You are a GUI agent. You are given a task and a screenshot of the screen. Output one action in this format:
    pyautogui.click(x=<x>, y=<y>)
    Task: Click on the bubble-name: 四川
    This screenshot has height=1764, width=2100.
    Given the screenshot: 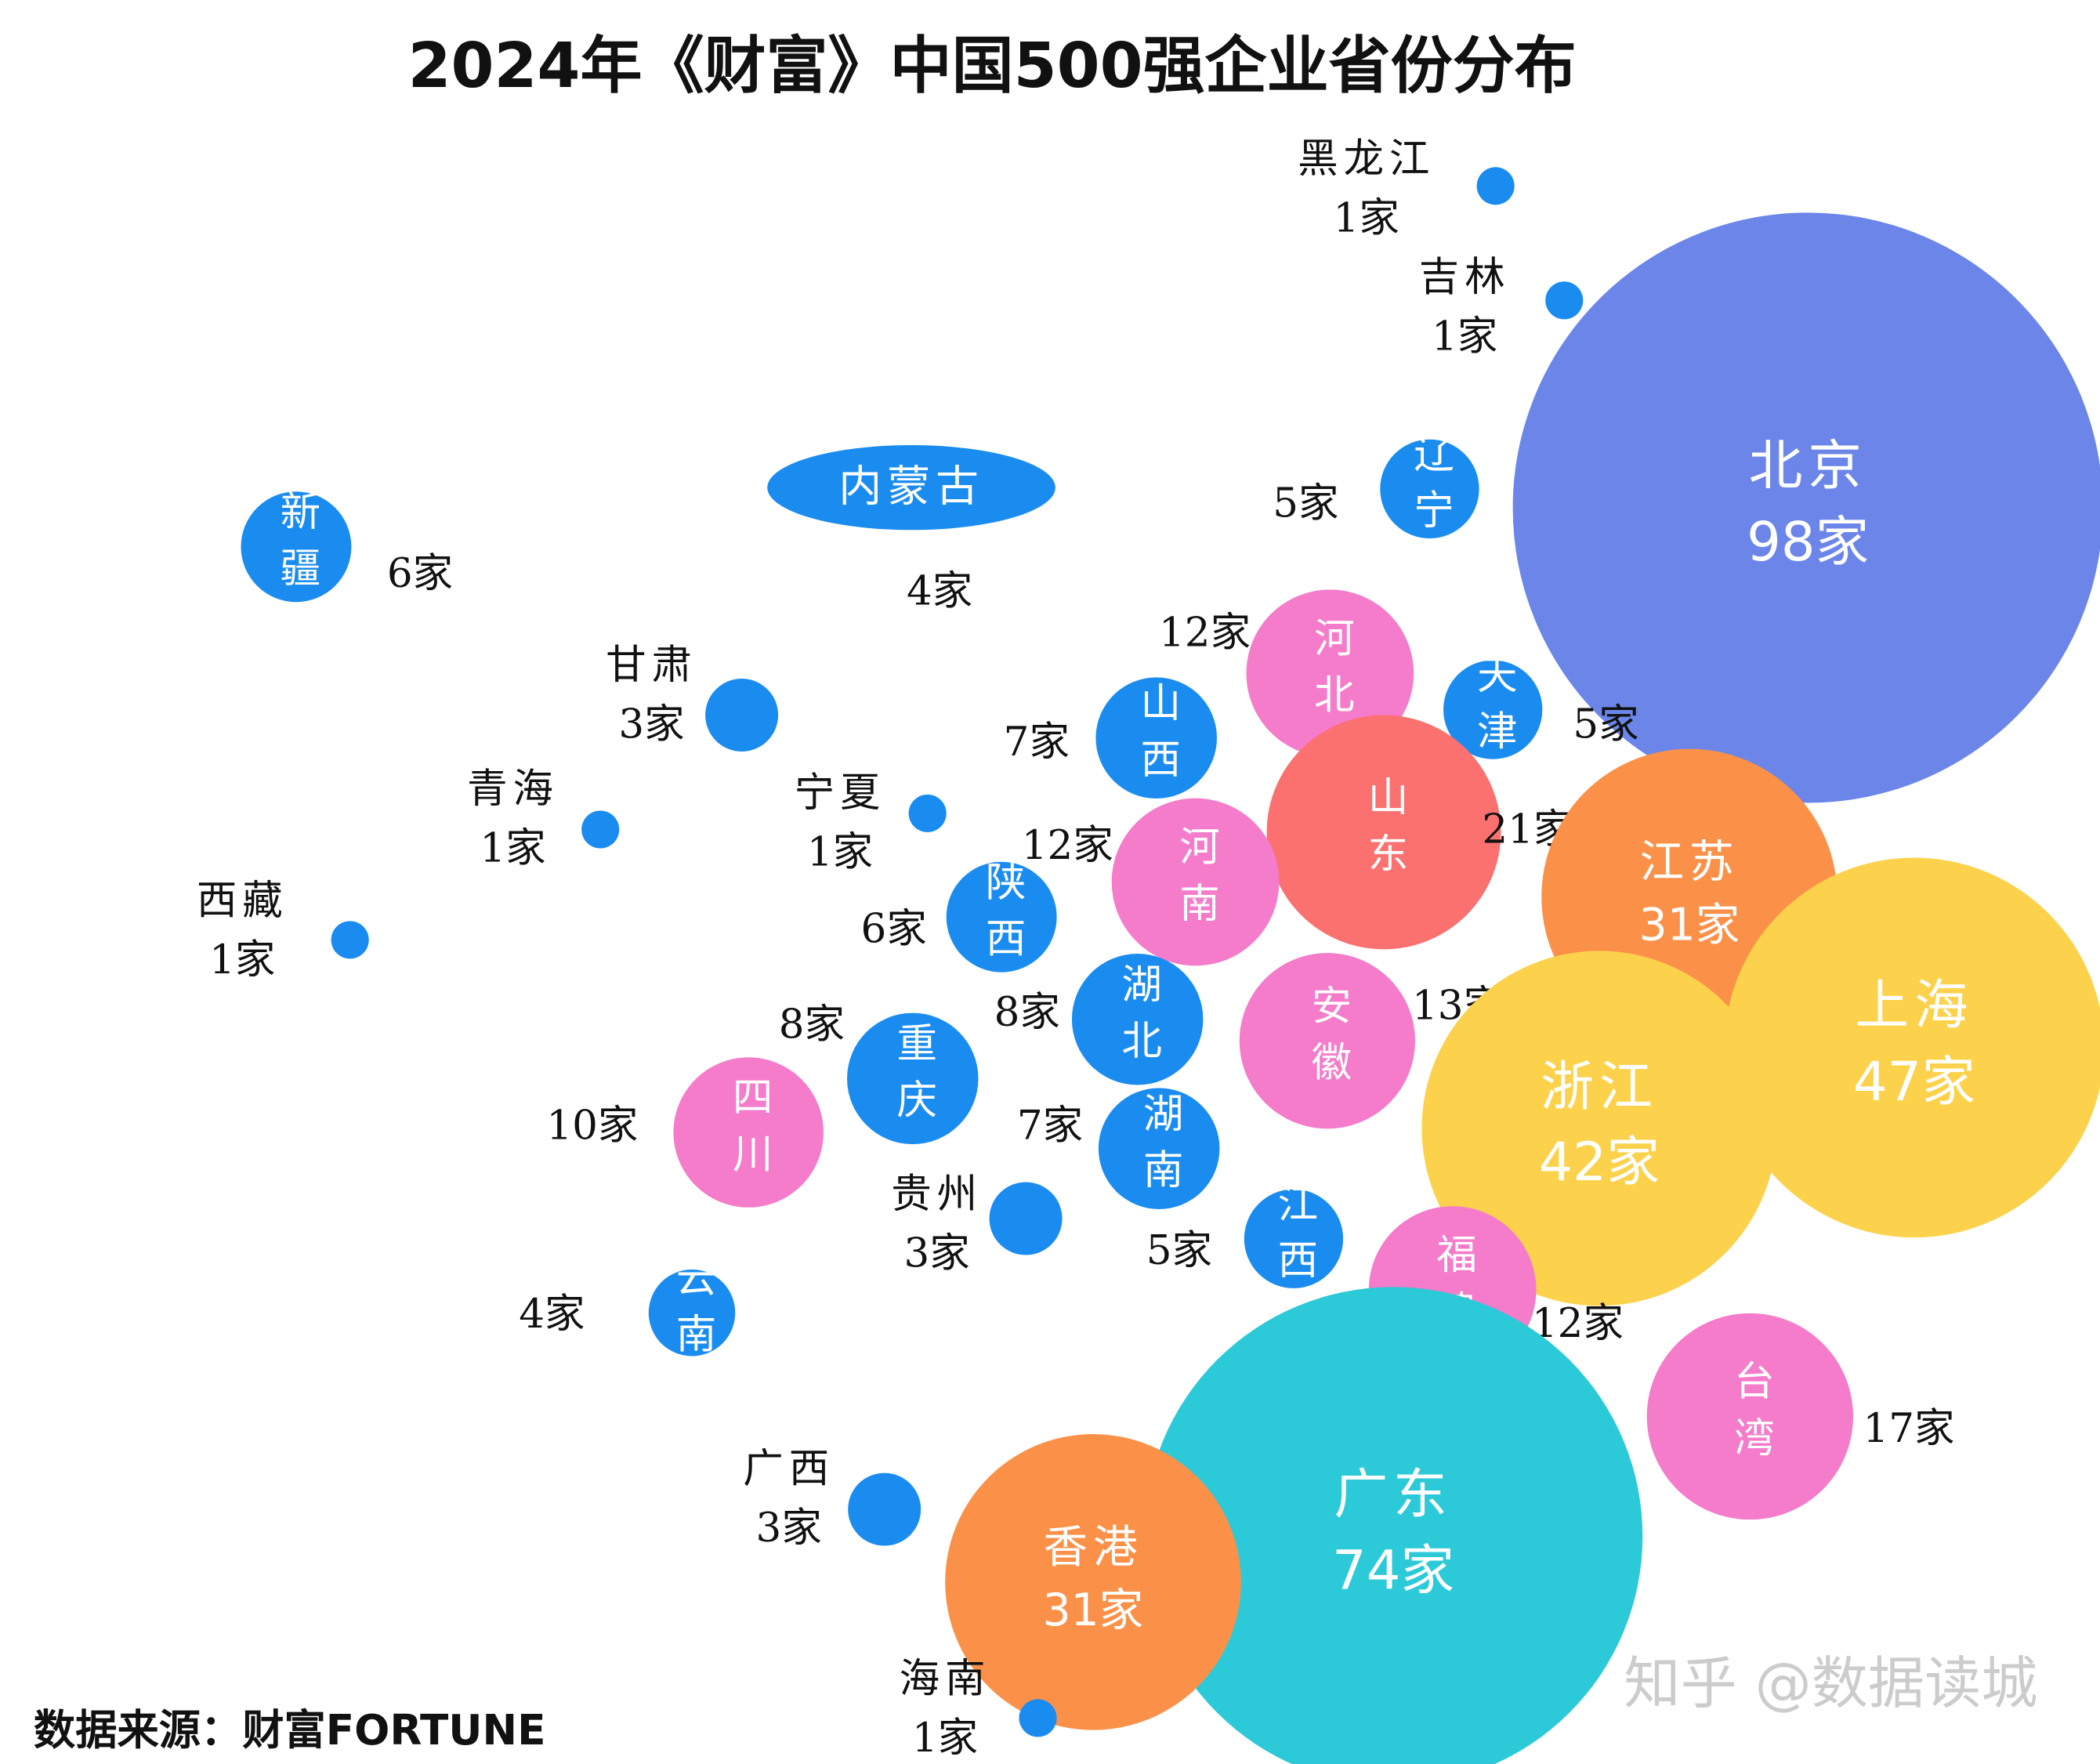 What is the action you would take?
    pyautogui.click(x=748, y=1132)
    